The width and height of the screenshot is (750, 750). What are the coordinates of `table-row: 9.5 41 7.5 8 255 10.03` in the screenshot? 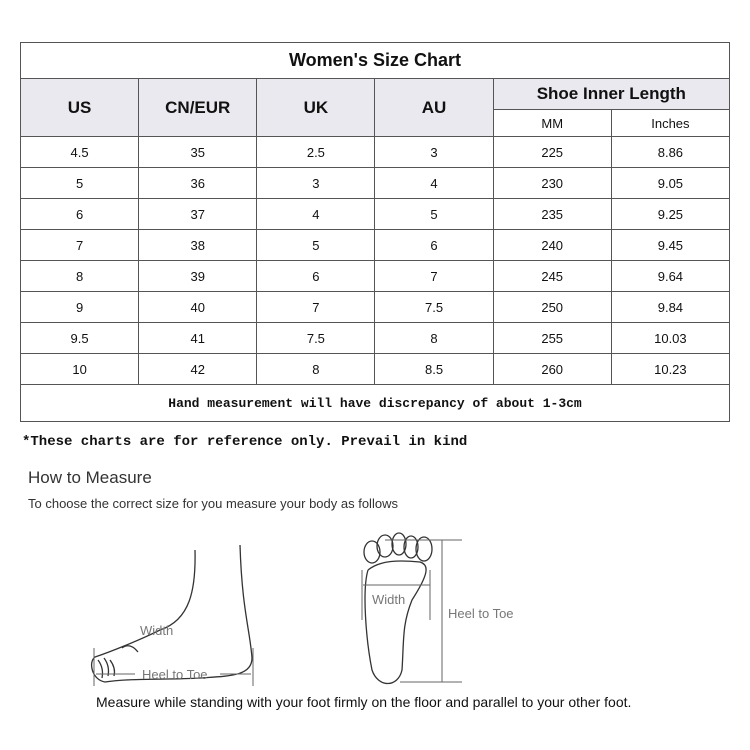 It's located at (375, 338).